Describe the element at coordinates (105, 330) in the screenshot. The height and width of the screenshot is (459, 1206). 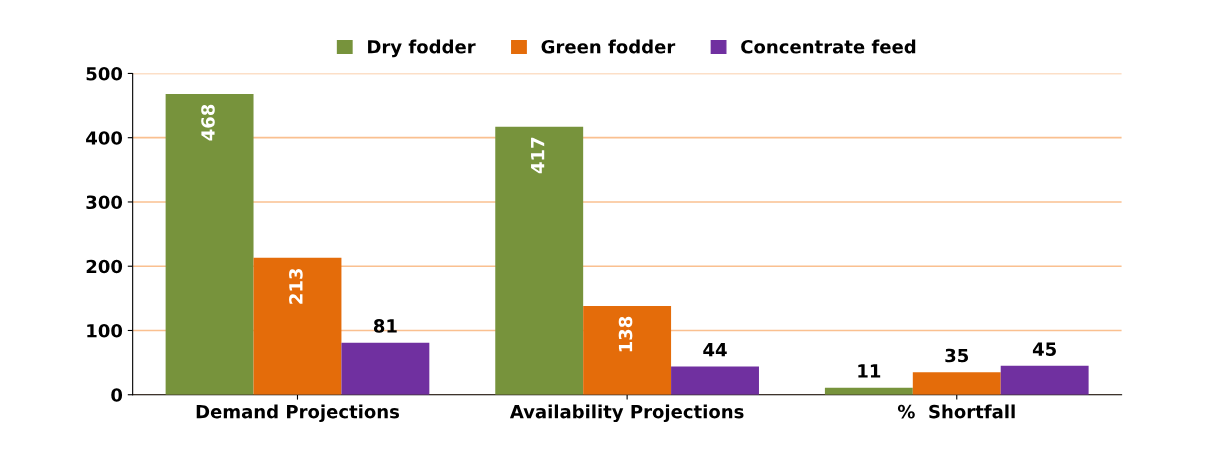
I see `y-tick-label: 100` at that location.